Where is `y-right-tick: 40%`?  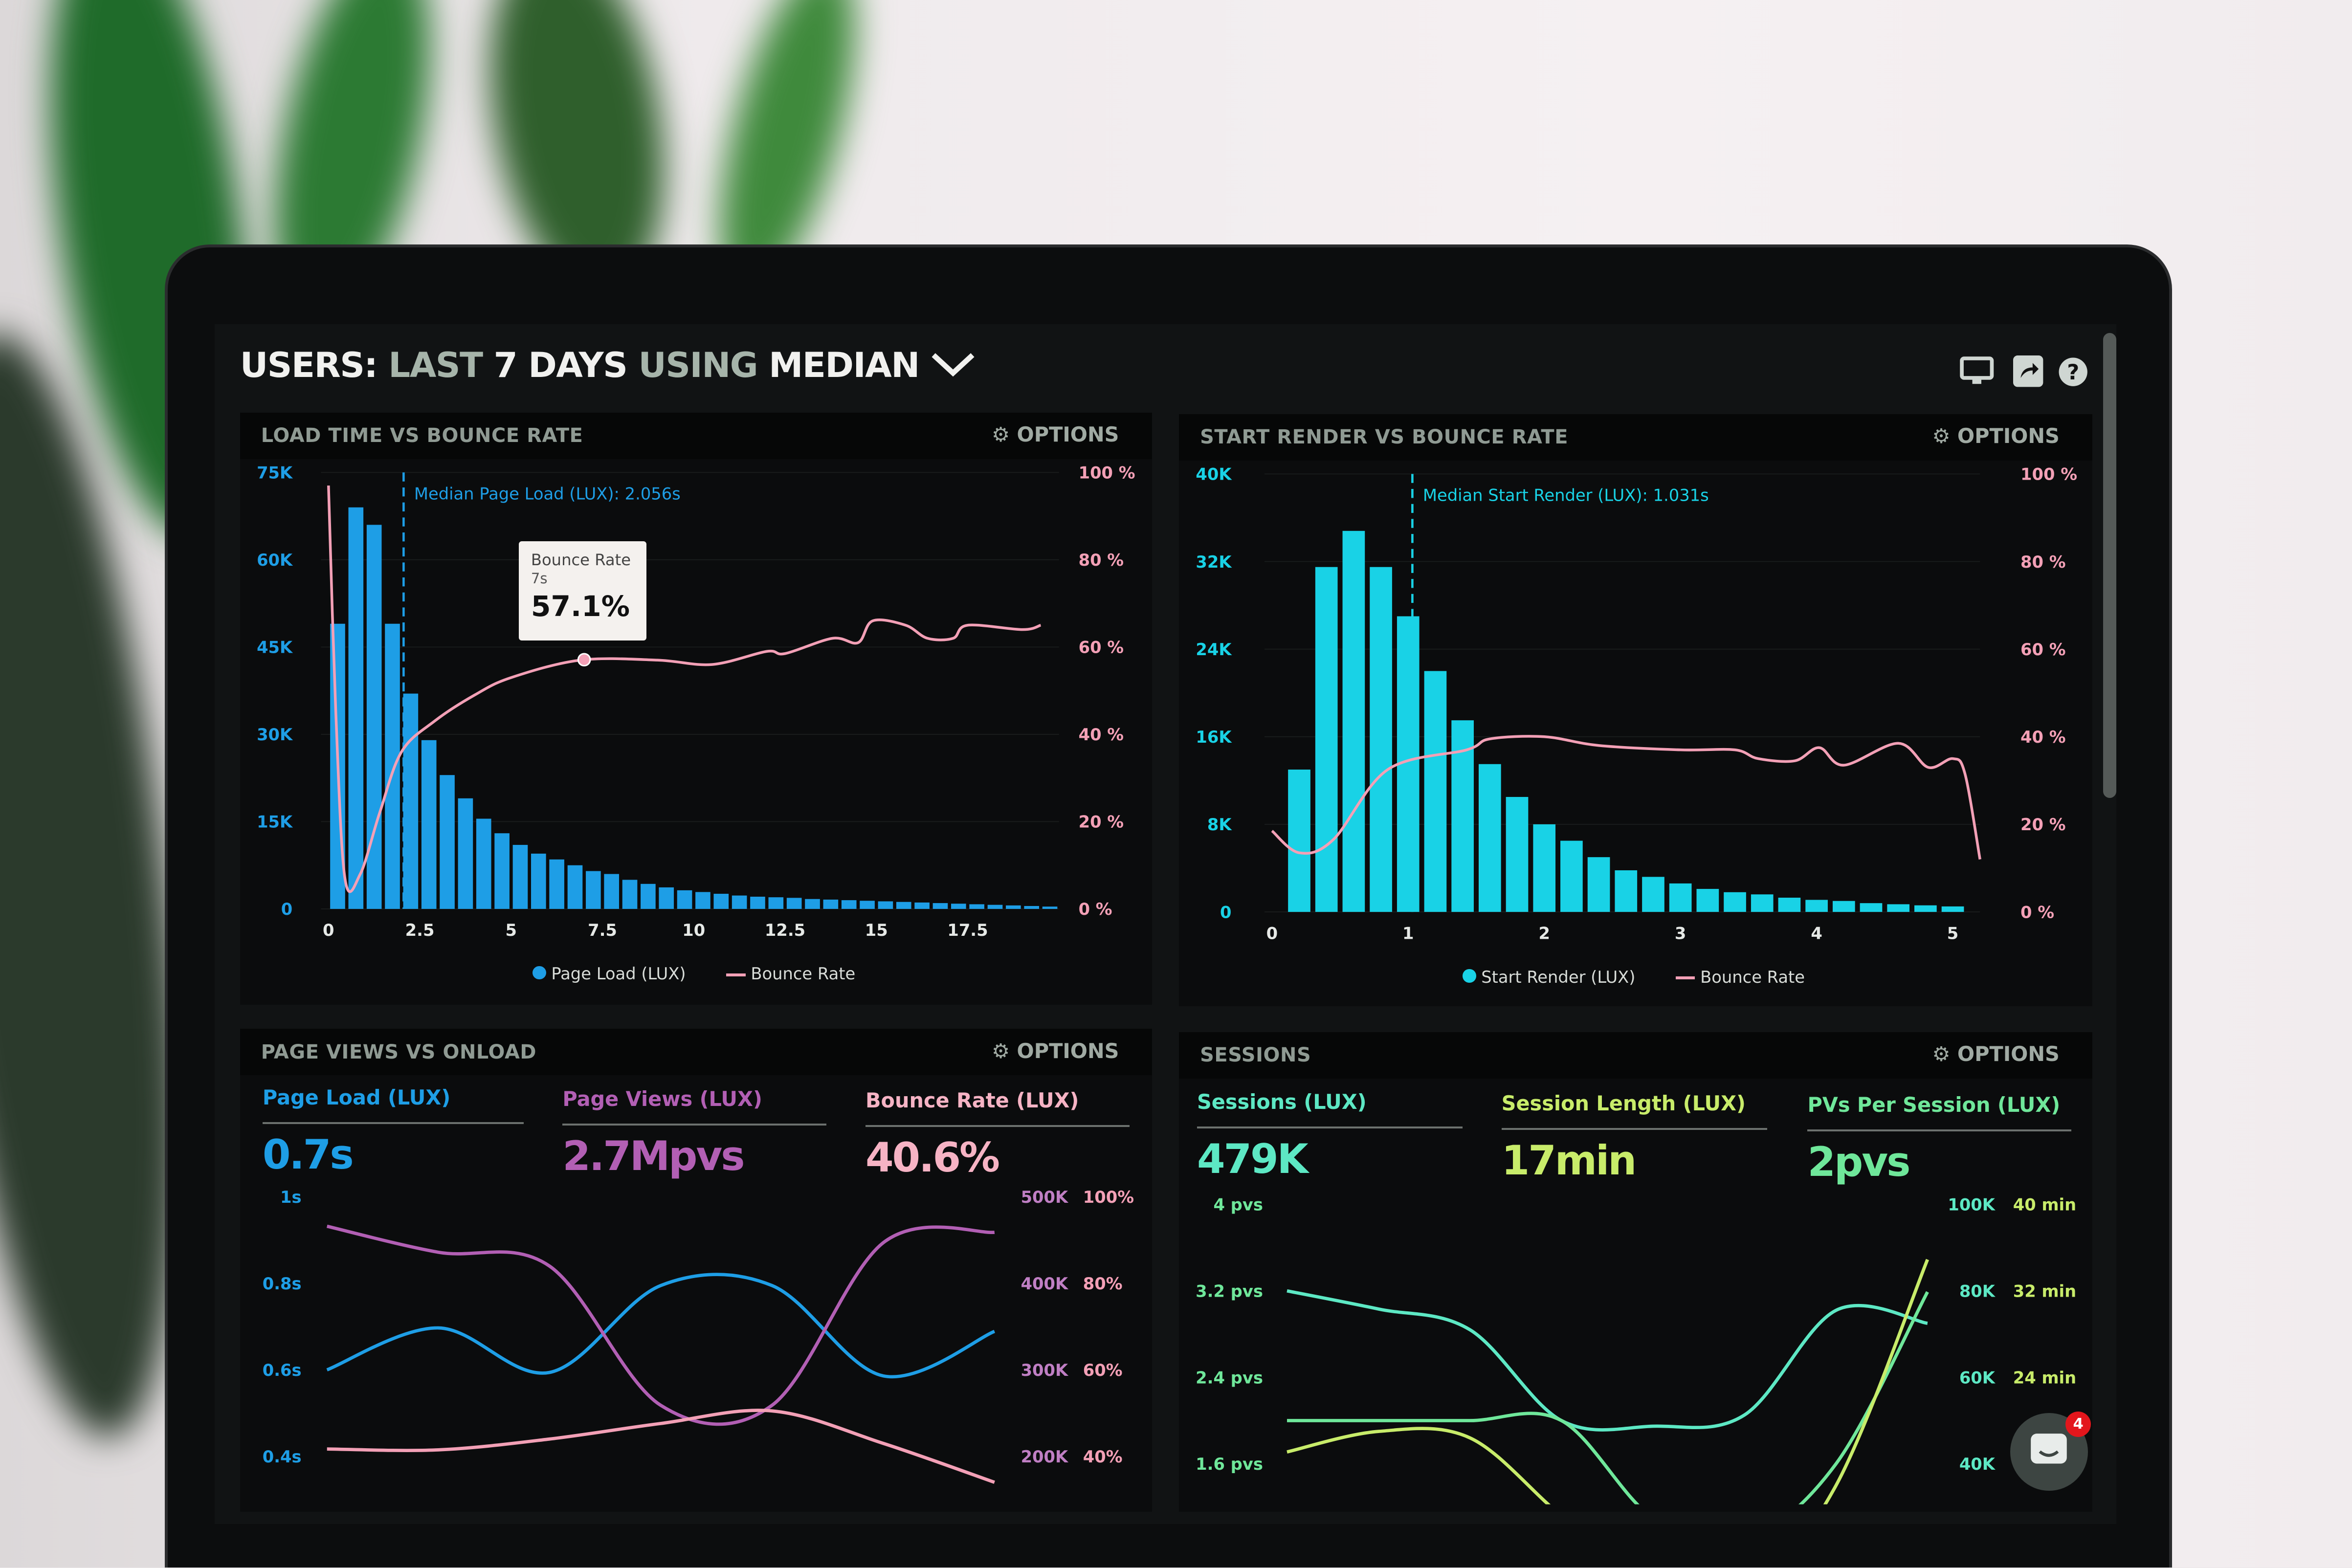
y-right-tick: 40% is located at coordinates (1103, 1456).